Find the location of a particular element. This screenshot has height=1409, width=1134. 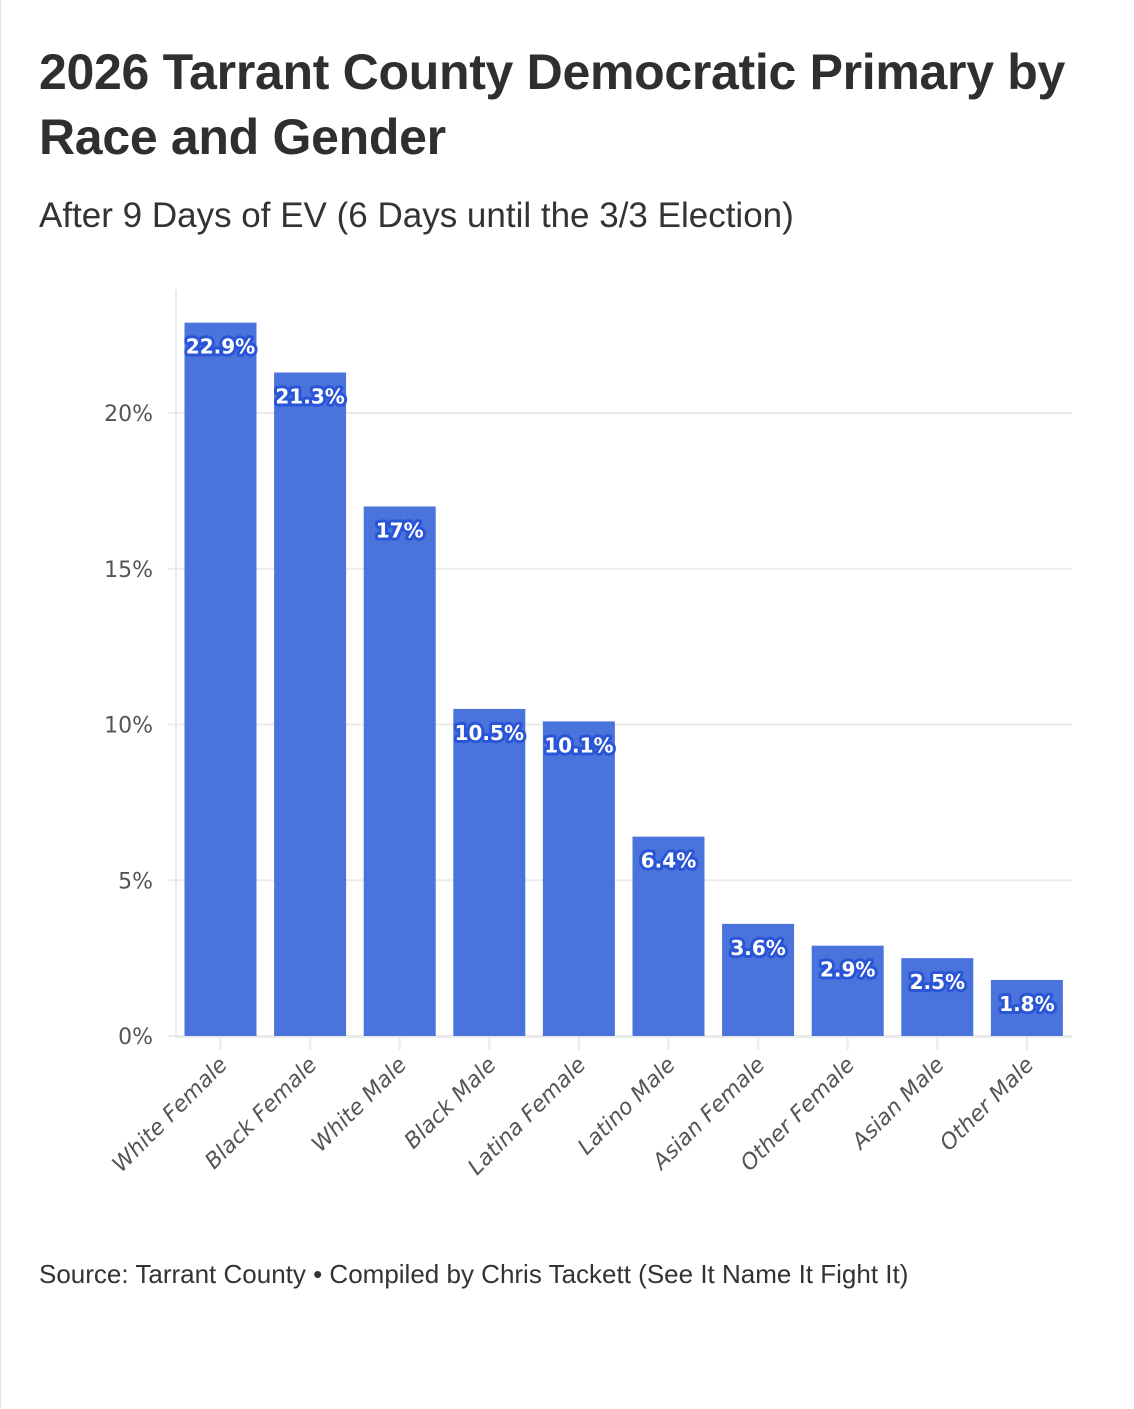

y-tick-label: 20% is located at coordinates (128, 414).